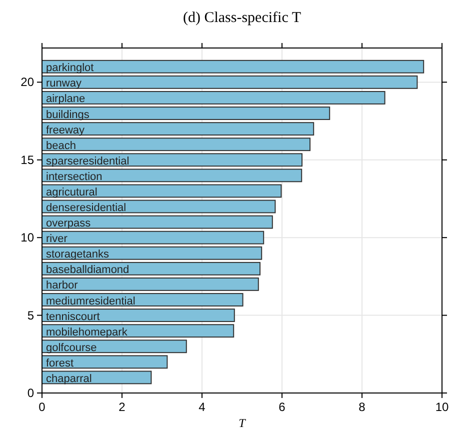 The image size is (449, 431). What do you see at coordinates (442, 407) in the screenshot?
I see `x-tick-label: 10` at bounding box center [442, 407].